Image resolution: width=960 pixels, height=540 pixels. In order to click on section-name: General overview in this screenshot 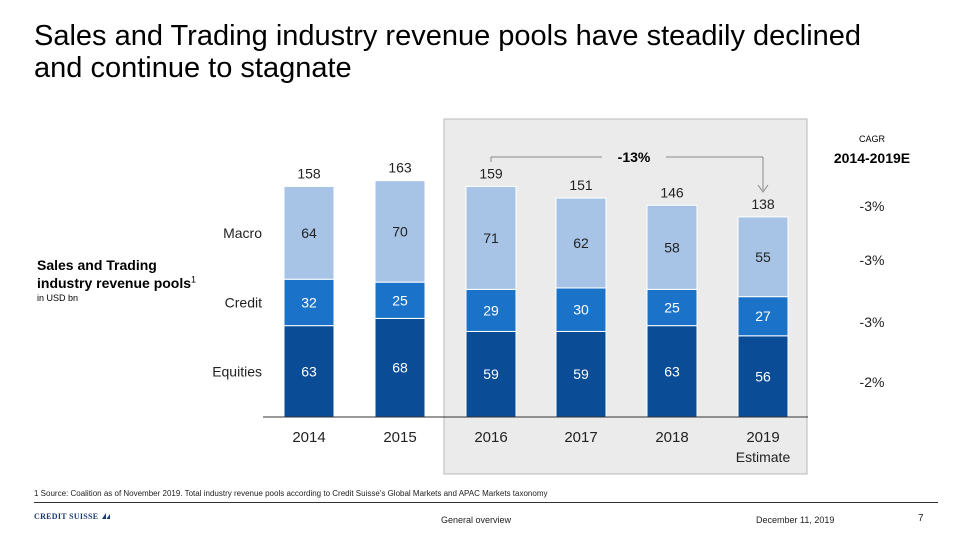, I will do `click(476, 520)`.